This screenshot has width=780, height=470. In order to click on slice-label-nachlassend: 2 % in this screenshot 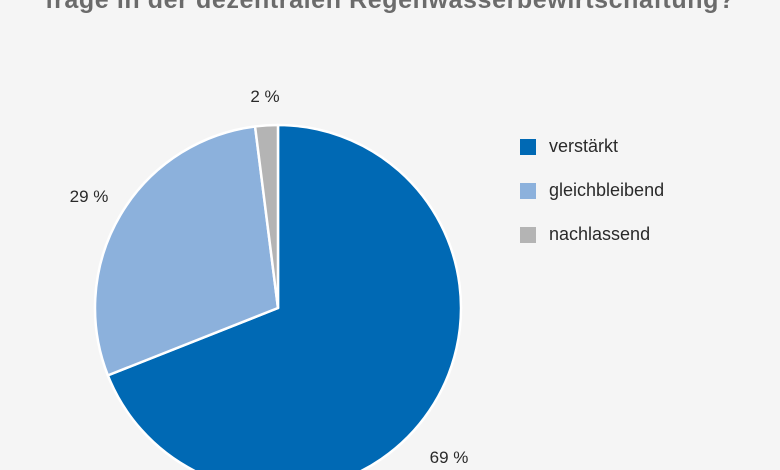, I will do `click(264, 96)`.